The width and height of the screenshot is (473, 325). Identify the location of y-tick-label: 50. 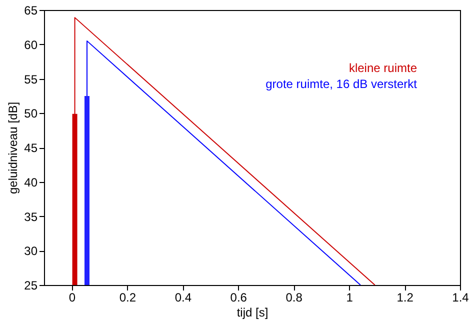
(31, 113).